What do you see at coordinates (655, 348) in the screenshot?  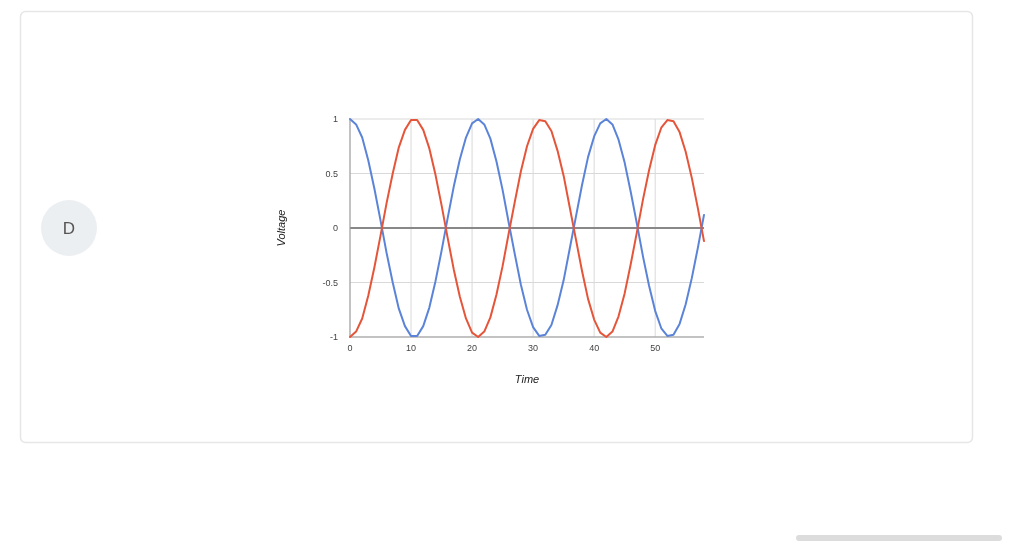 I see `x-tick-label: 50` at bounding box center [655, 348].